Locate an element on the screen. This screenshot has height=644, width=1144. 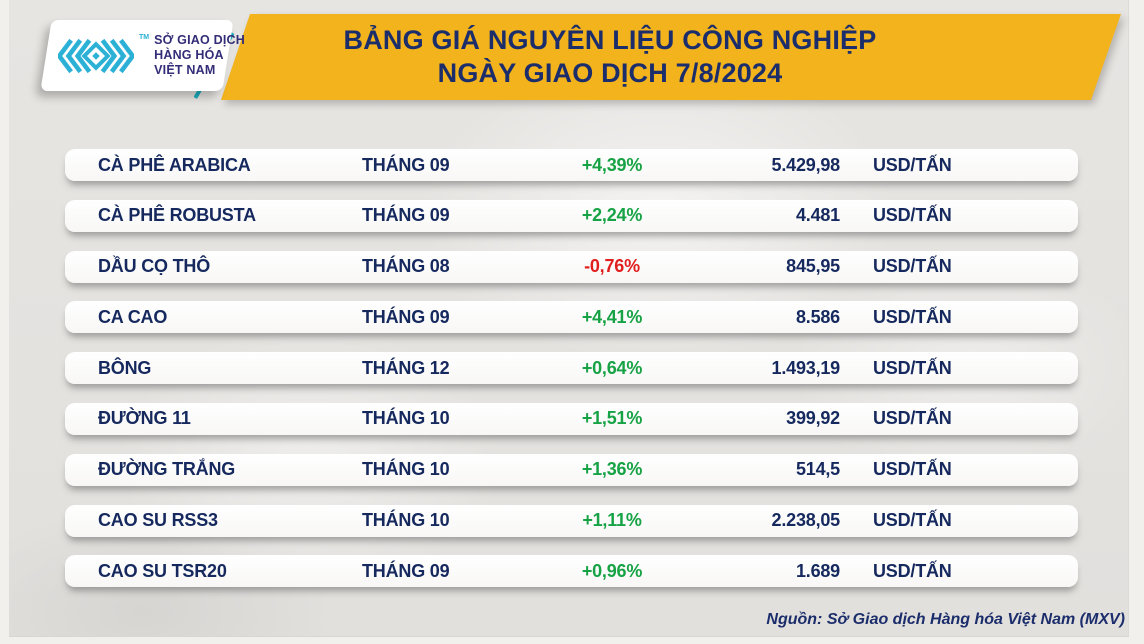
percent-change: +1,51% is located at coordinates (612, 418).